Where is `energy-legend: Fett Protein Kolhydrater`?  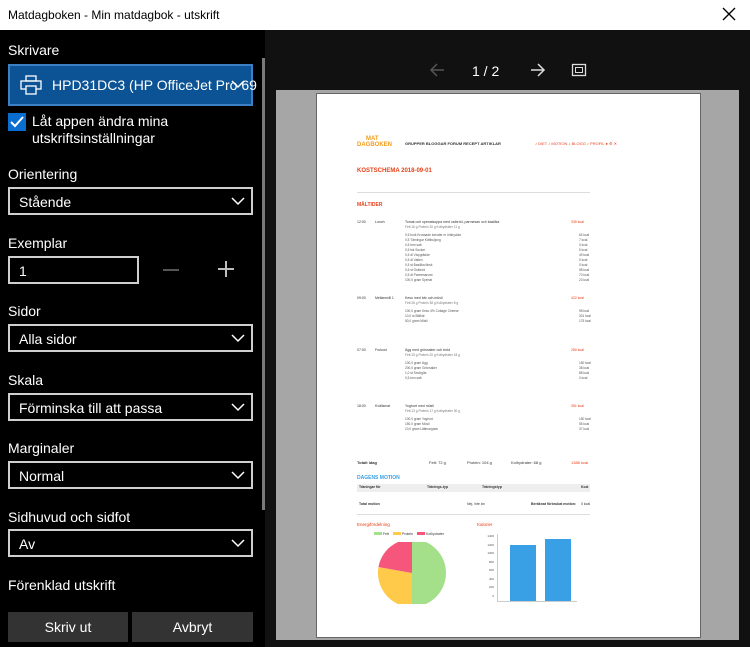
energy-legend: Fett Protein Kolhydrater is located at coordinates (409, 534).